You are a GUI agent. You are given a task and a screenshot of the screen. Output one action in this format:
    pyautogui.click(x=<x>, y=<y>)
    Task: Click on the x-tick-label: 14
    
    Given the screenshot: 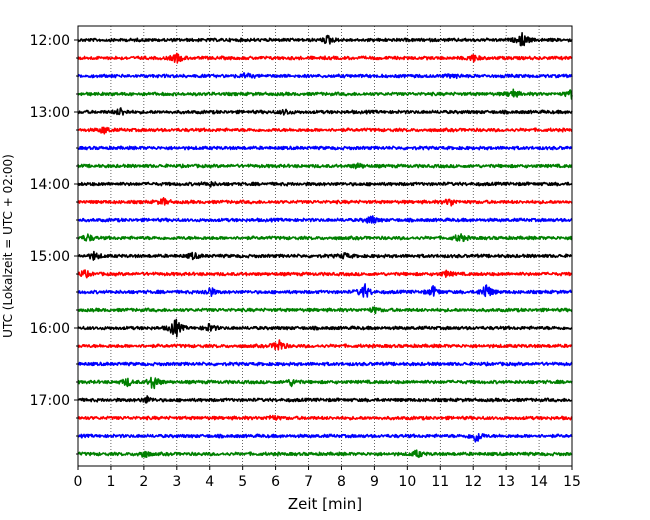 What is the action you would take?
    pyautogui.click(x=539, y=482)
    